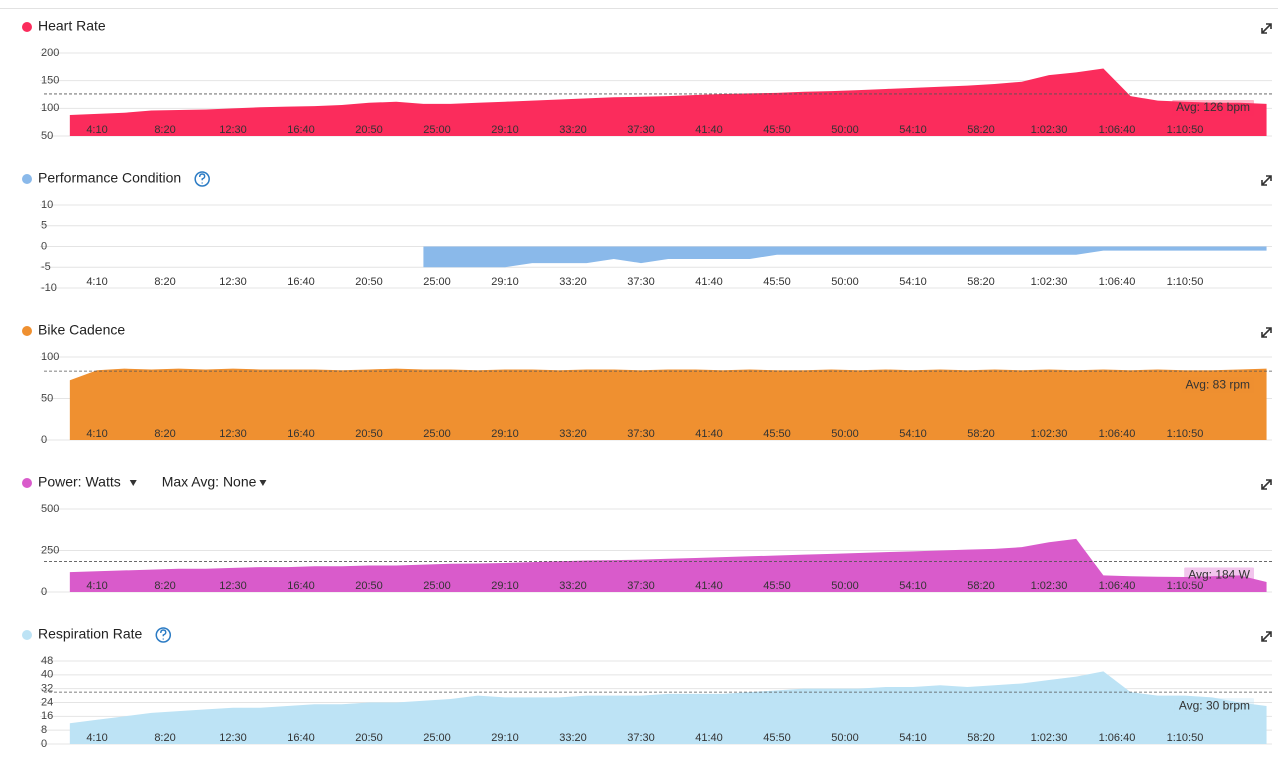 Image resolution: width=1278 pixels, height=767 pixels. Describe the element at coordinates (50, 357) in the screenshot. I see `y-tick-label: 100` at that location.